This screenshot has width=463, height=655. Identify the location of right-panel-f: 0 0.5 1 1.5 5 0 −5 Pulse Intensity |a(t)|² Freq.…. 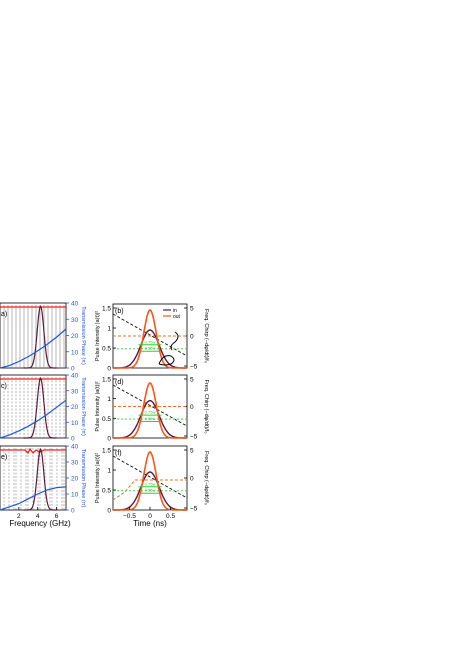
(152, 482).